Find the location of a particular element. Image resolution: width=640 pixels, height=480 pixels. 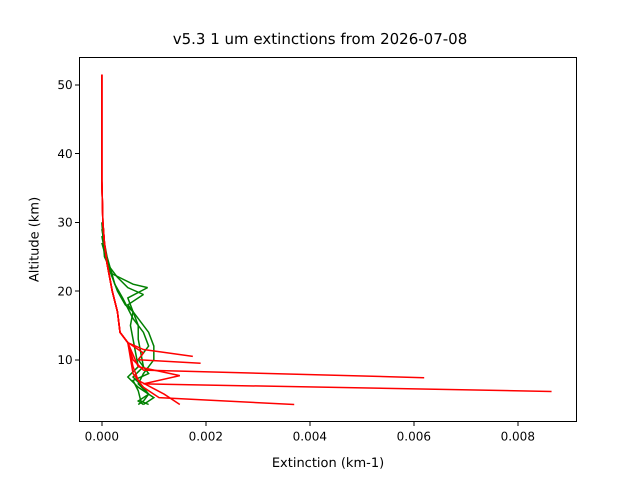

y-axis-title: Altitude (km) is located at coordinates (34, 239).